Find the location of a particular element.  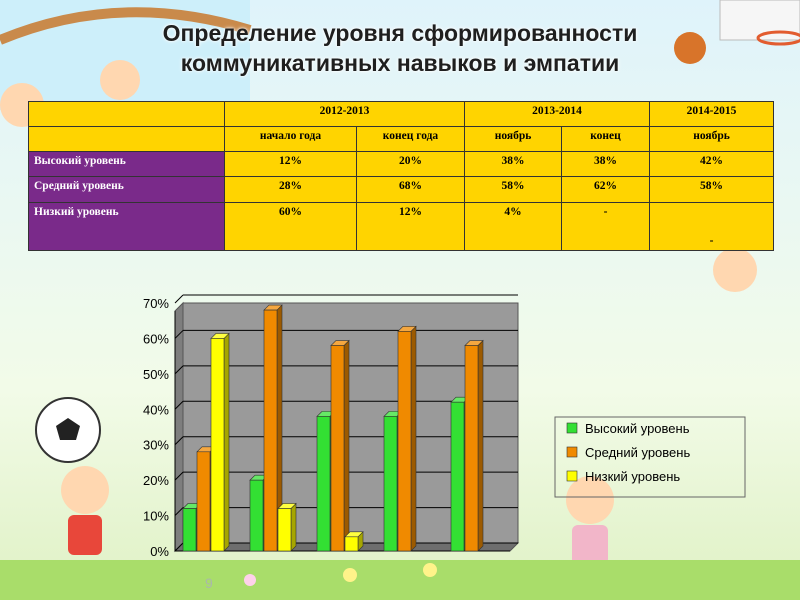

legend-label: Высокий уровень is located at coordinates (637, 428).